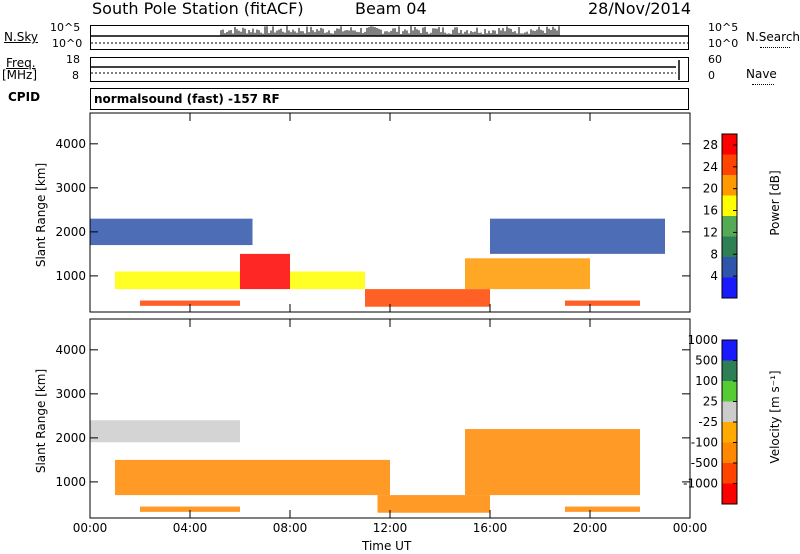 The width and height of the screenshot is (800, 554). Describe the element at coordinates (710, 189) in the screenshot. I see `colorbar-tick-label: 20` at that location.